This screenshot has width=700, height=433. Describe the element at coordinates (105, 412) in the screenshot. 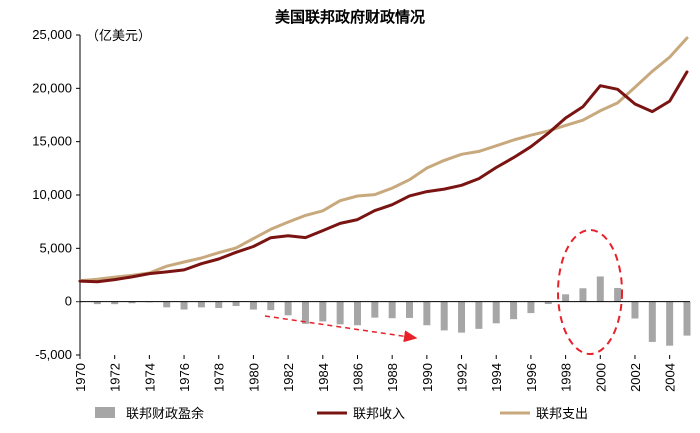

I see `legend-swatch-surplus` at that location.